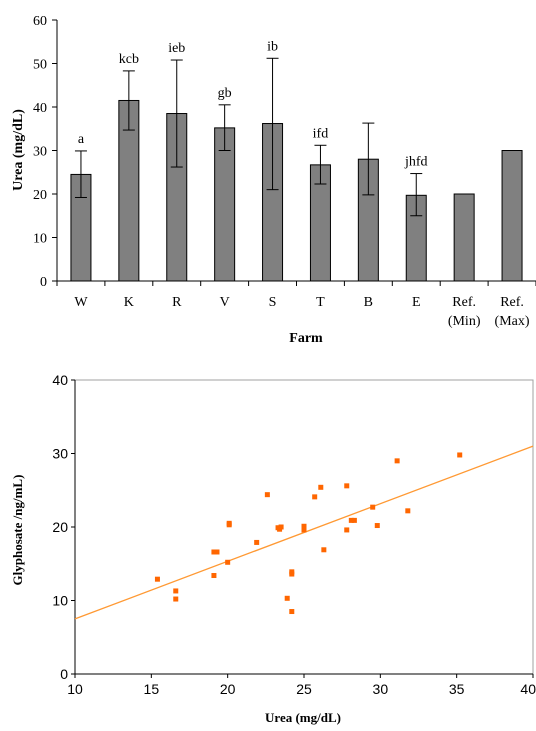 The width and height of the screenshot is (536, 731). What do you see at coordinates (177, 302) in the screenshot?
I see `bar-chart-x-tick-label: R` at bounding box center [177, 302].